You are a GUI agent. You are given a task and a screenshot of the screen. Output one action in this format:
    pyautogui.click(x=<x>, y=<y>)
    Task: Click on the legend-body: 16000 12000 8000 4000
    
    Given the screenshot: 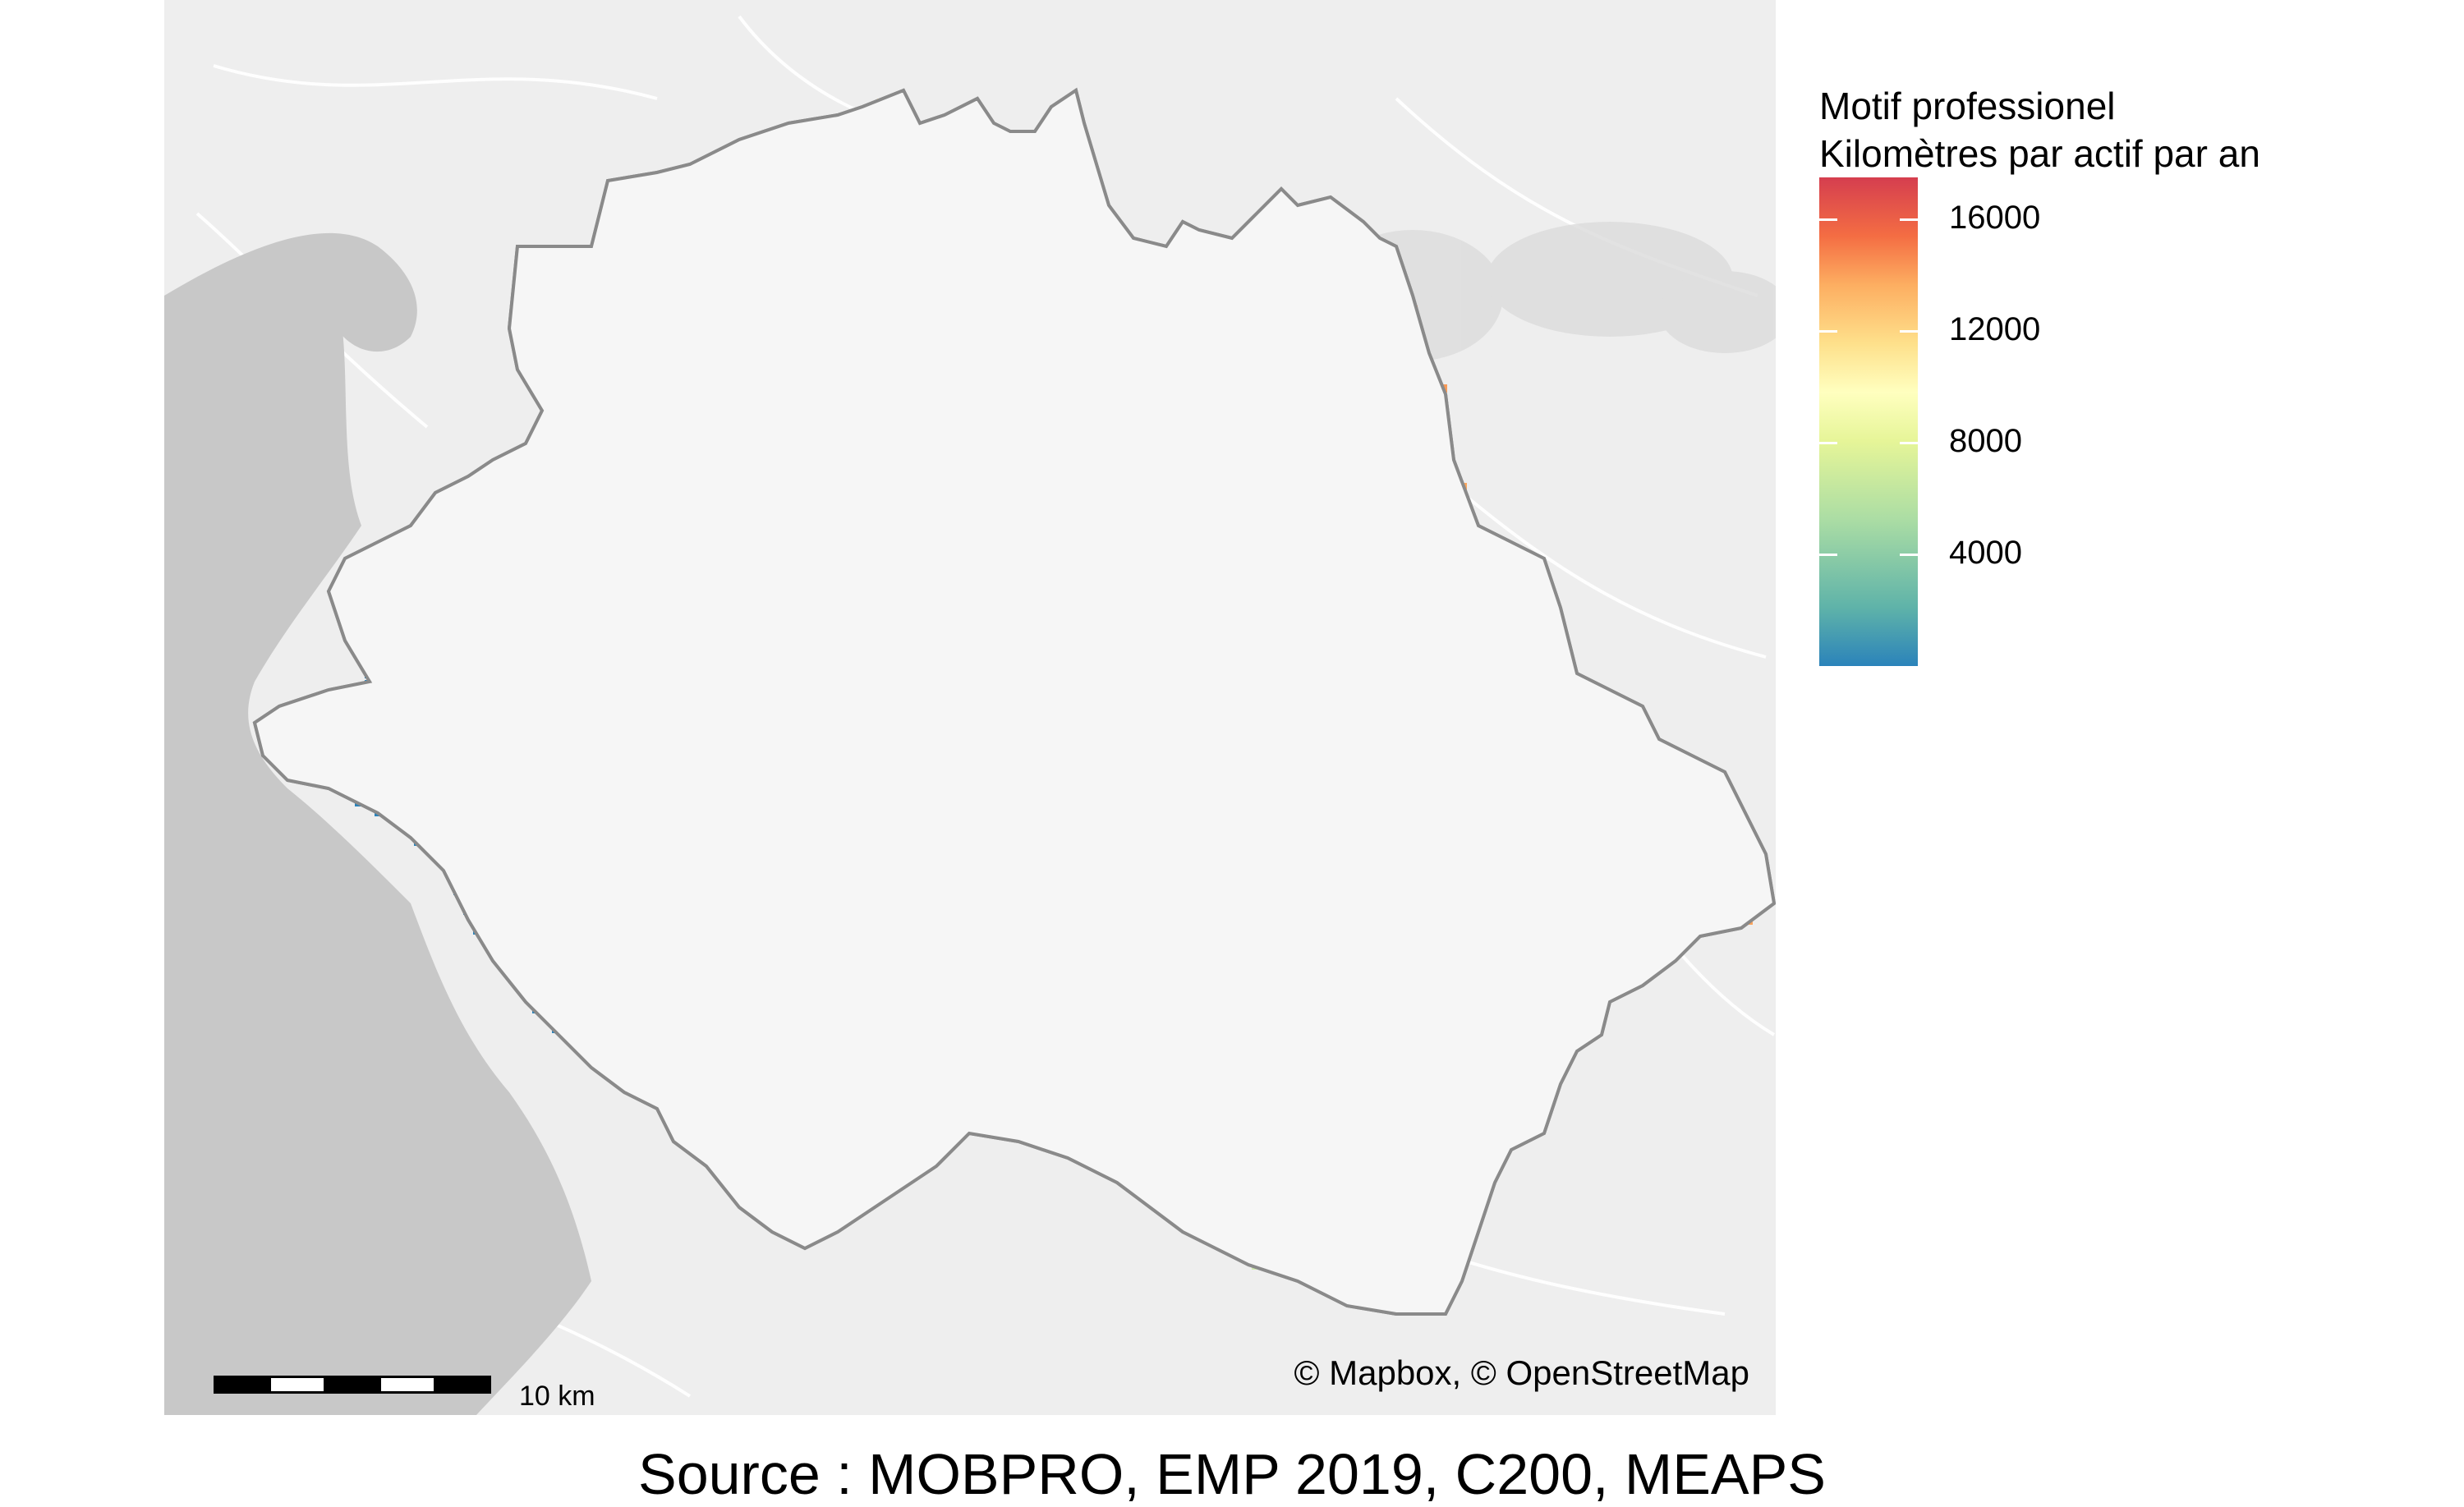 What is the action you would take?
    pyautogui.click(x=2131, y=424)
    